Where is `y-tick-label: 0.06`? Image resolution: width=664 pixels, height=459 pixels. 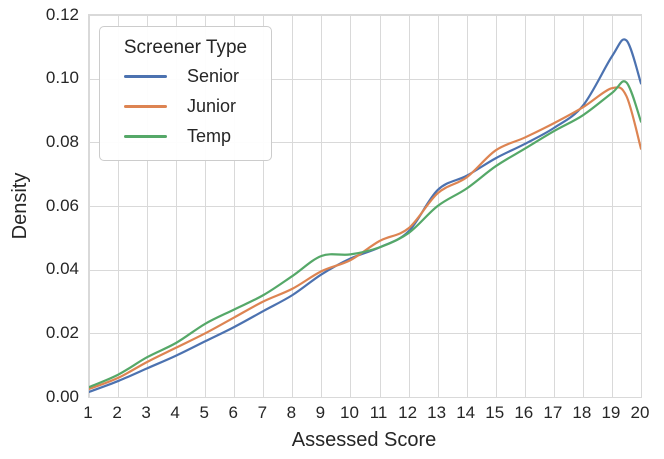 y-tick-label: 0.06 is located at coordinates (62, 205).